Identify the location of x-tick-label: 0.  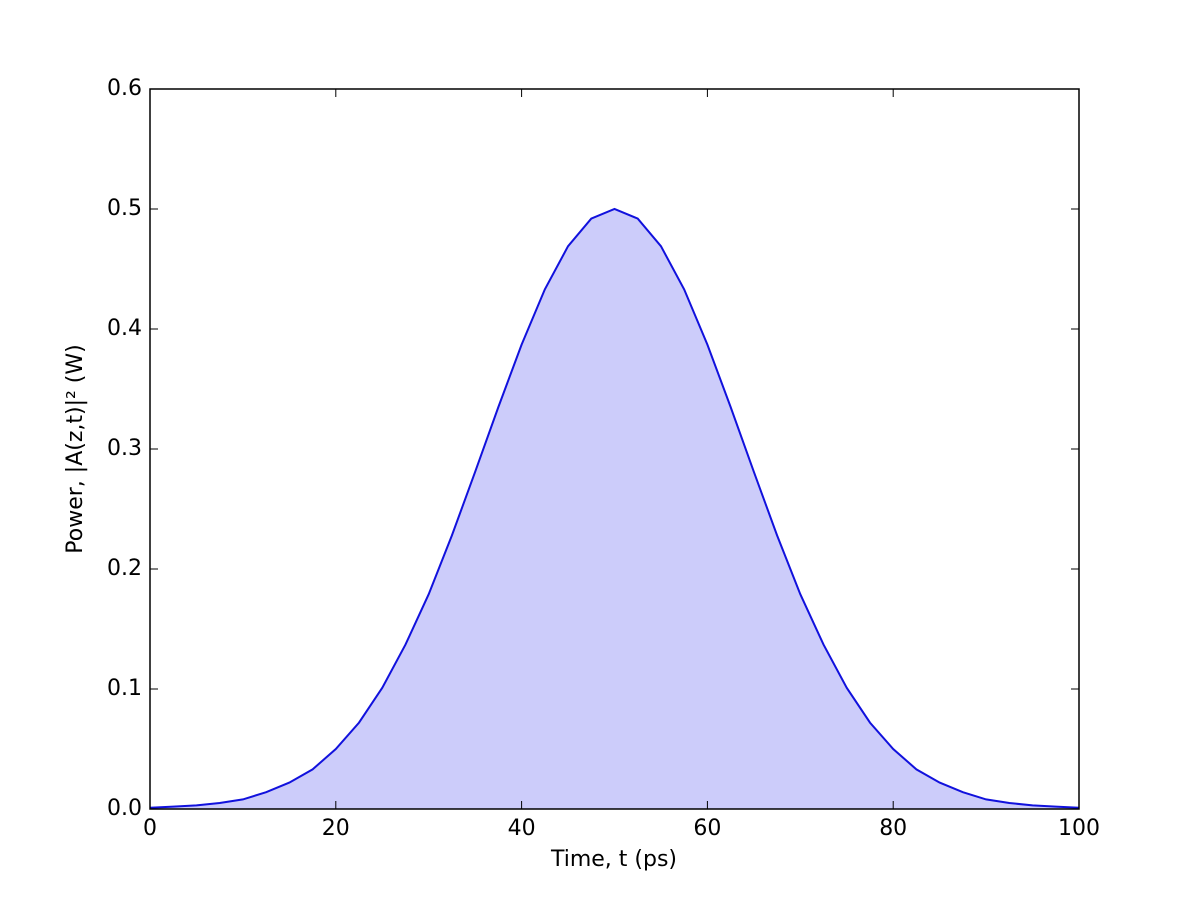
(150, 828).